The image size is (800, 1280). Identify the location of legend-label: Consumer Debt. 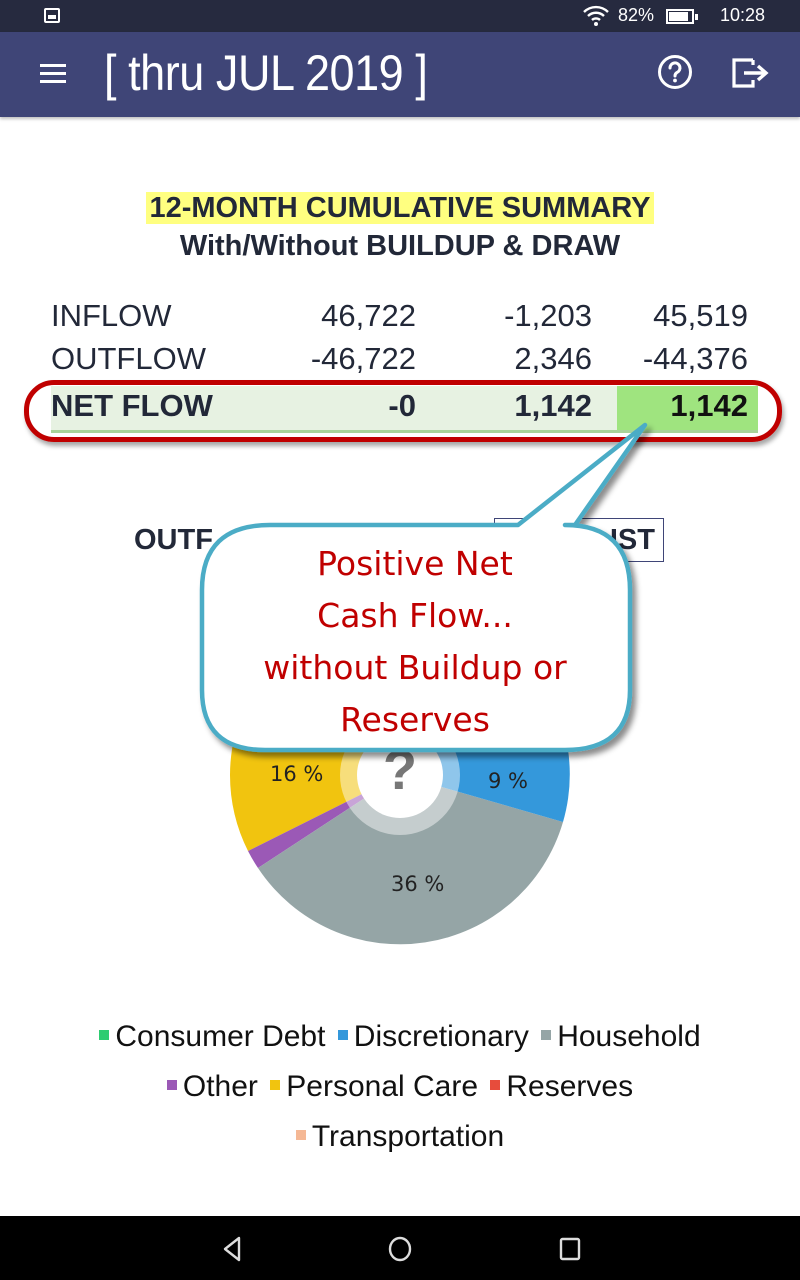
(220, 1036).